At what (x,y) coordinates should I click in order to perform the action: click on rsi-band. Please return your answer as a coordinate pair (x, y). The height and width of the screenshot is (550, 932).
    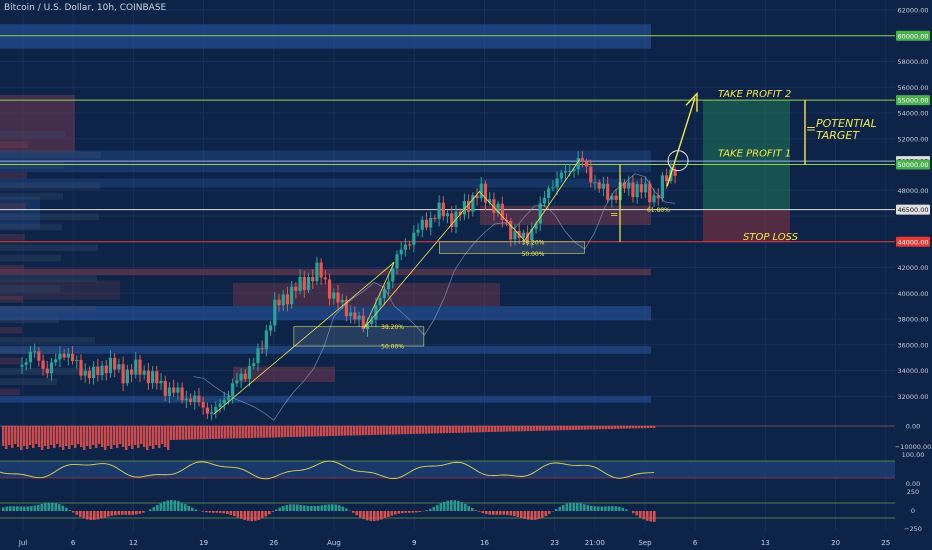
    Looking at the image, I should click on (447, 469).